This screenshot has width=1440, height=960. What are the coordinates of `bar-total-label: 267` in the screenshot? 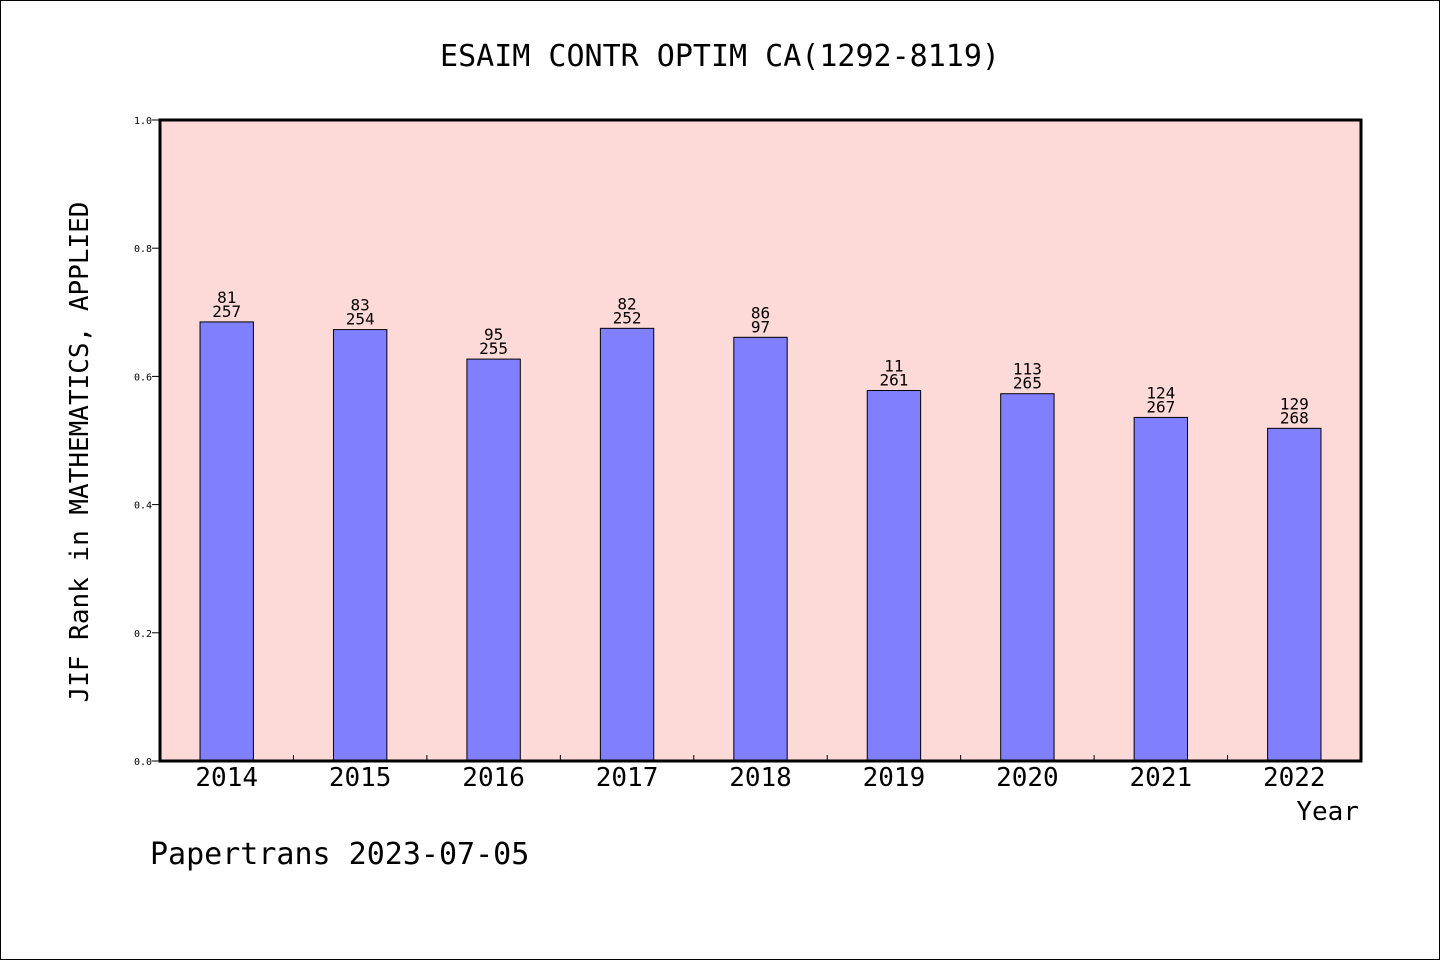 It's located at (1160, 406).